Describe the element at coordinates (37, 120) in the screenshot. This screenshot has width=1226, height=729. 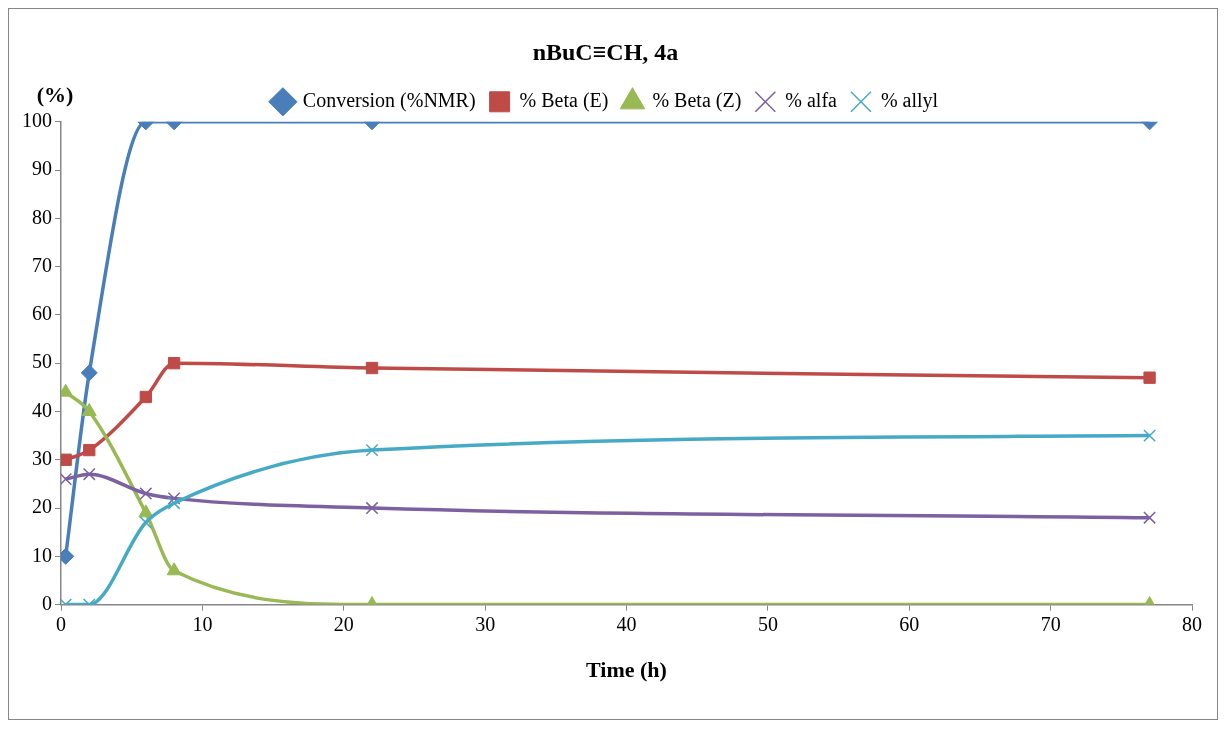
I see `y-tick-label: 100` at that location.